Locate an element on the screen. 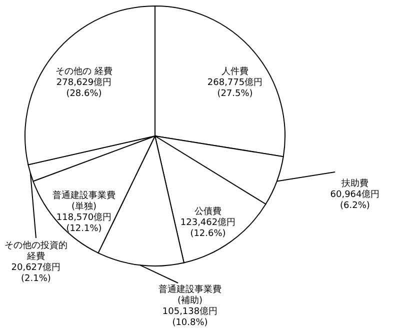 This screenshot has height=331, width=396. slice-label: 人件費 is located at coordinates (235, 71).